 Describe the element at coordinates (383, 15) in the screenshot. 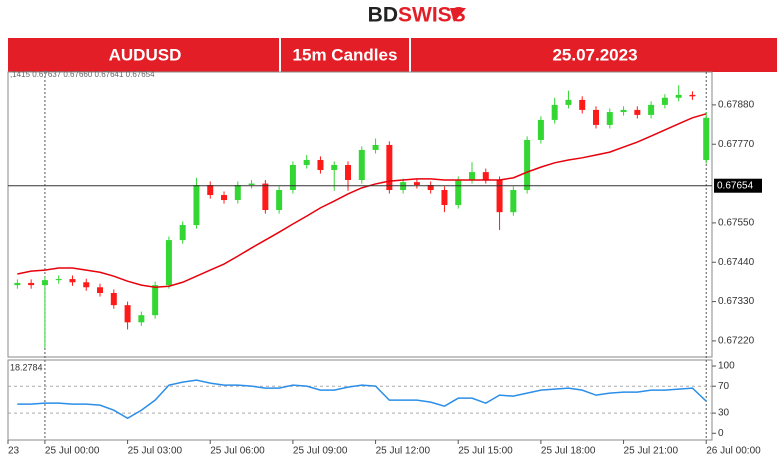

I see `logo-part: BD` at that location.